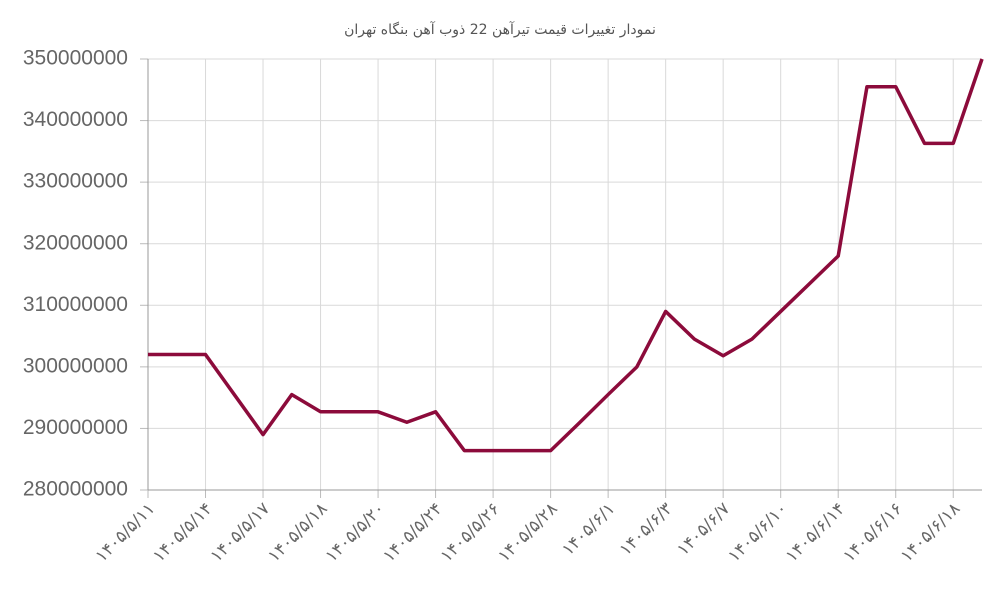 The image size is (1000, 600). I want to click on y-tick-label: 350000000, so click(75, 58).